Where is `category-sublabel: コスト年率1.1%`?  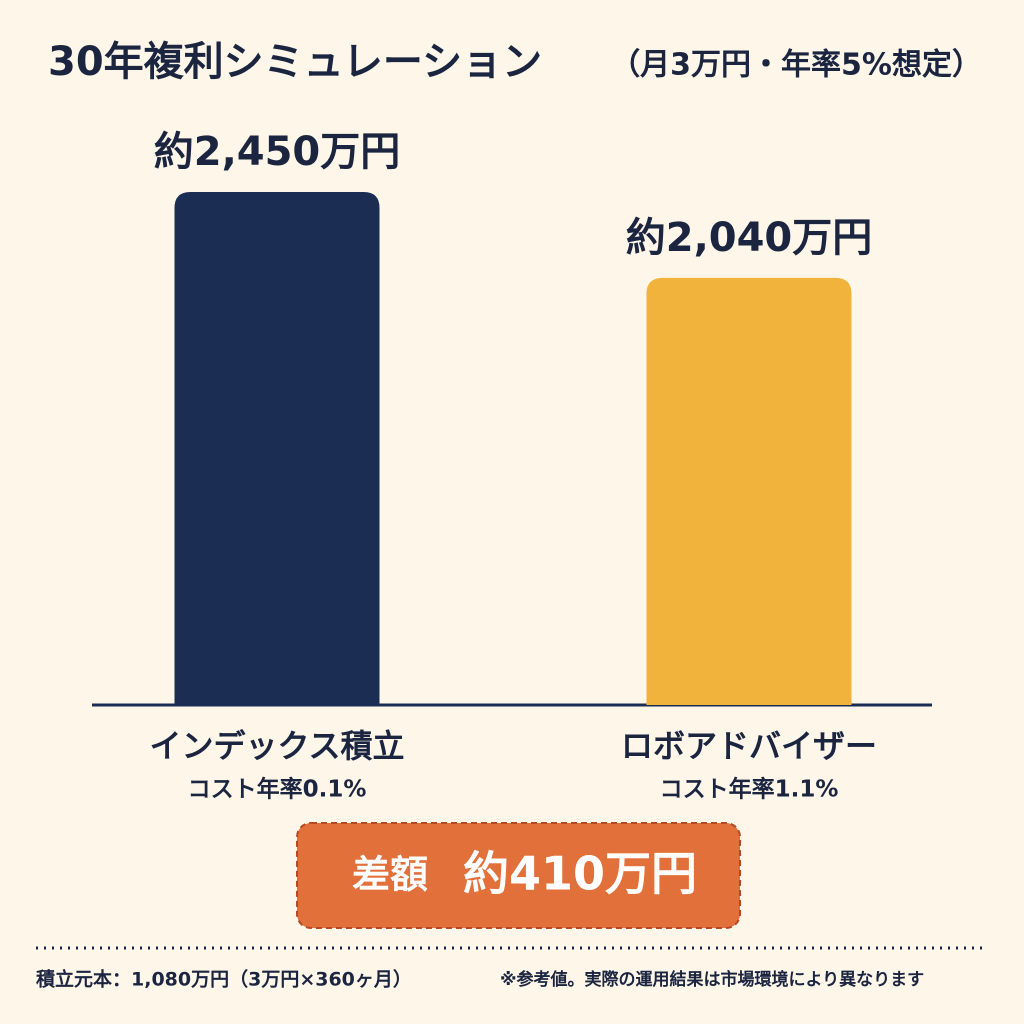 category-sublabel: コスト年率1.1% is located at coordinates (749, 789).